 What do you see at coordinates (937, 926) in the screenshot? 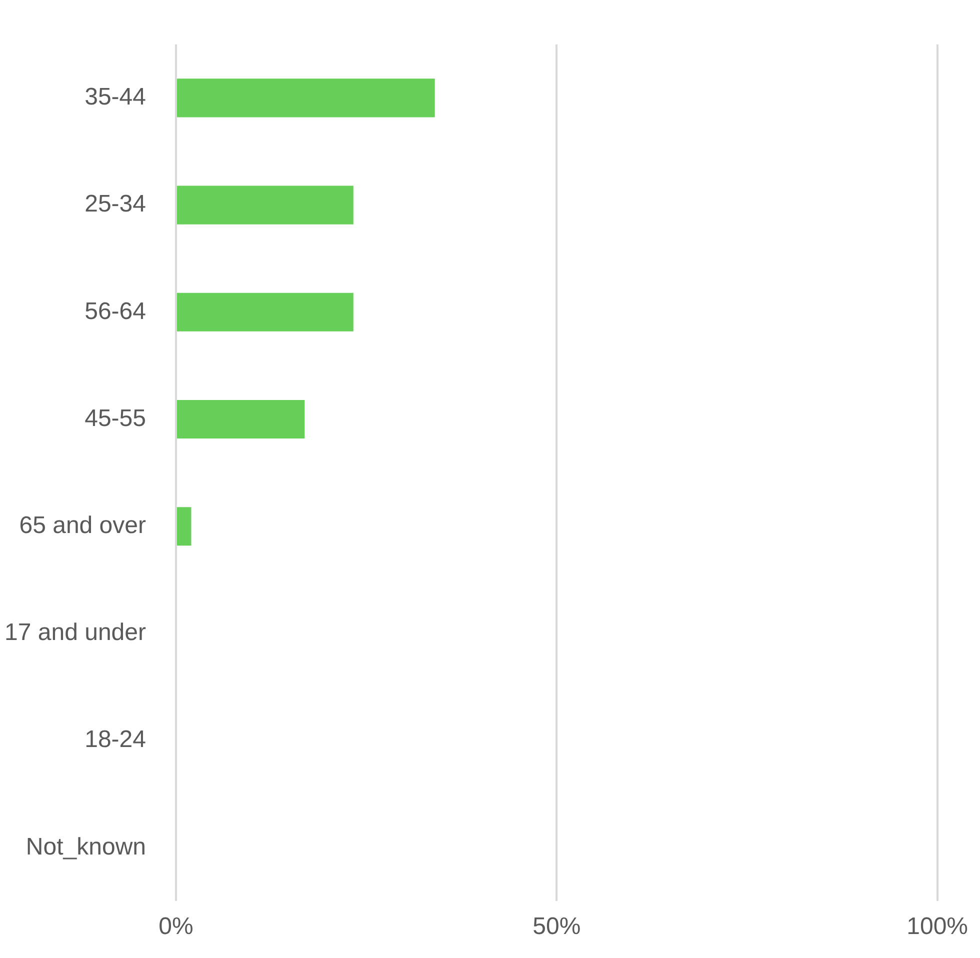
I see `x-tick-label: 100%` at bounding box center [937, 926].